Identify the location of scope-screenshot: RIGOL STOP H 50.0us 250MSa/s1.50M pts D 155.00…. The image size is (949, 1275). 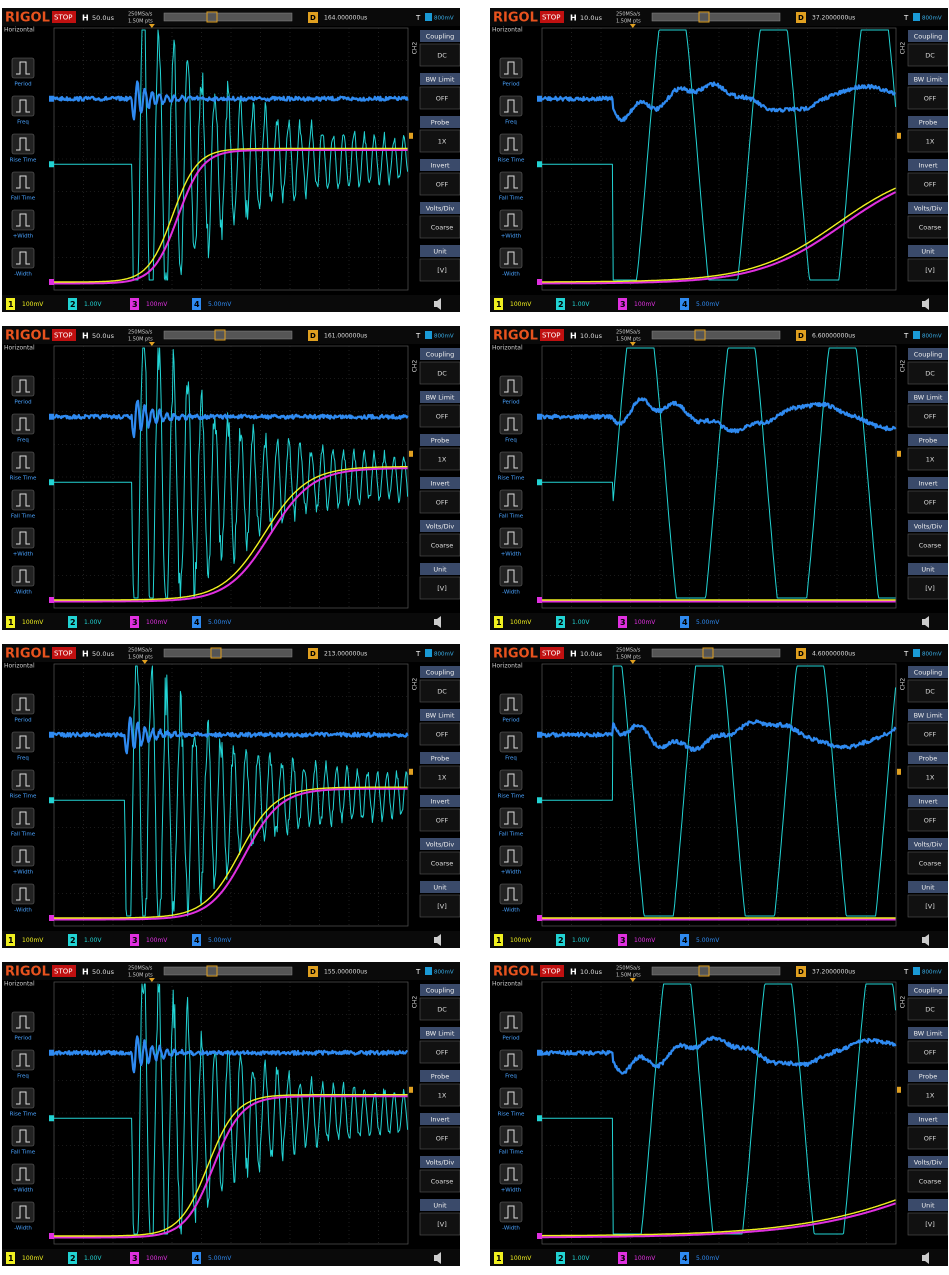
(231, 1114).